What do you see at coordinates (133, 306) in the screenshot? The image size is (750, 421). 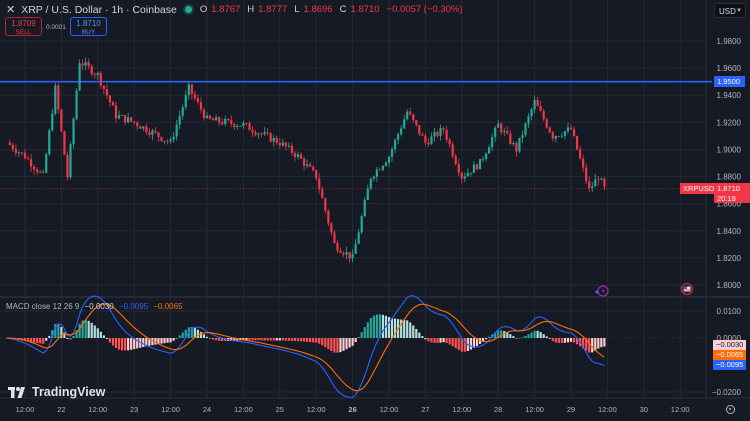 I see `macd-line-value: −0.0095` at bounding box center [133, 306].